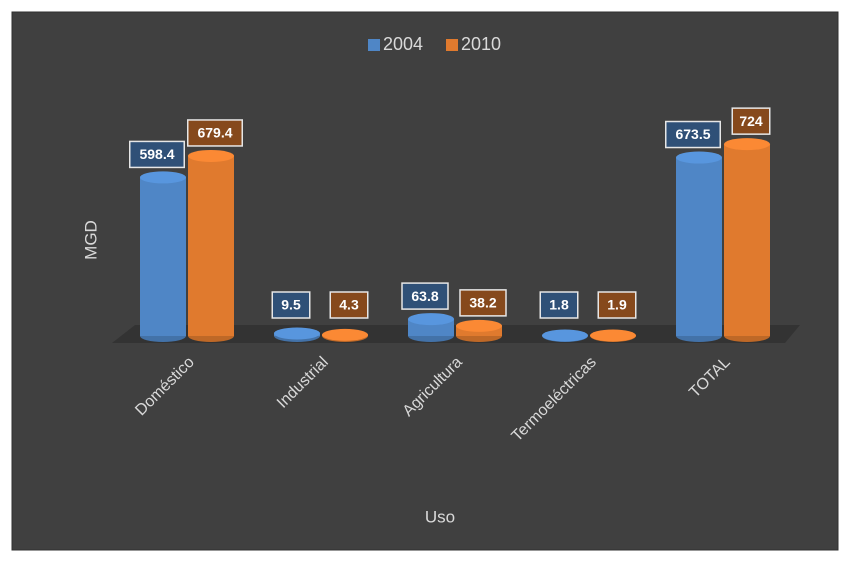 The width and height of the screenshot is (851, 563). I want to click on value-label: 9.5, so click(291, 305).